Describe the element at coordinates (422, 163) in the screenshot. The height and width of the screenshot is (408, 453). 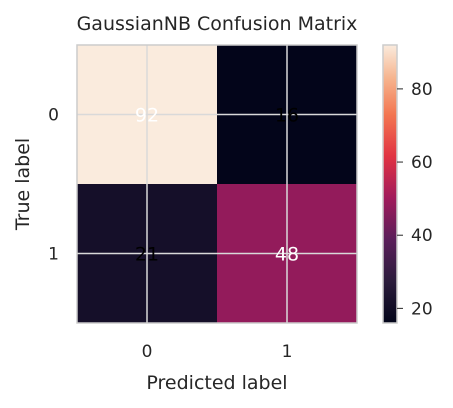
I see `colorbar-tick-label-2: 60` at that location.